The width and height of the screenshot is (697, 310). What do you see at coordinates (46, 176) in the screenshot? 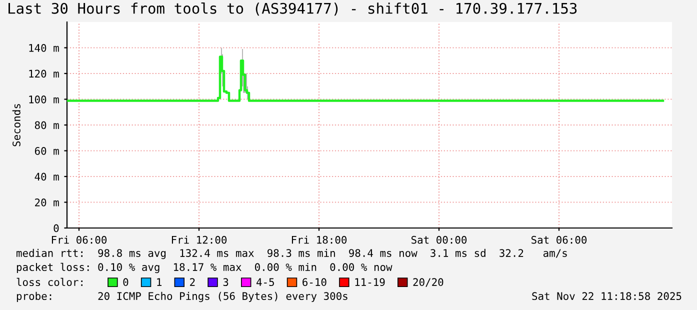
I see `y-tick-label: 40 m` at bounding box center [46, 176].